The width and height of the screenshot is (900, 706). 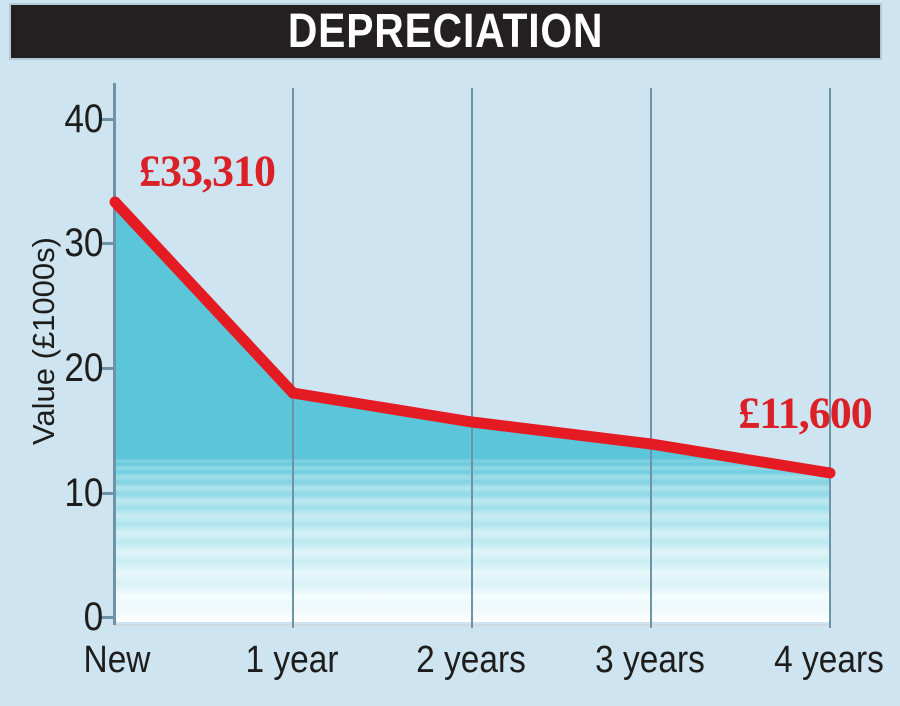 What do you see at coordinates (805, 413) in the screenshot?
I see `annotation-4-years-value: £11,600` at bounding box center [805, 413].